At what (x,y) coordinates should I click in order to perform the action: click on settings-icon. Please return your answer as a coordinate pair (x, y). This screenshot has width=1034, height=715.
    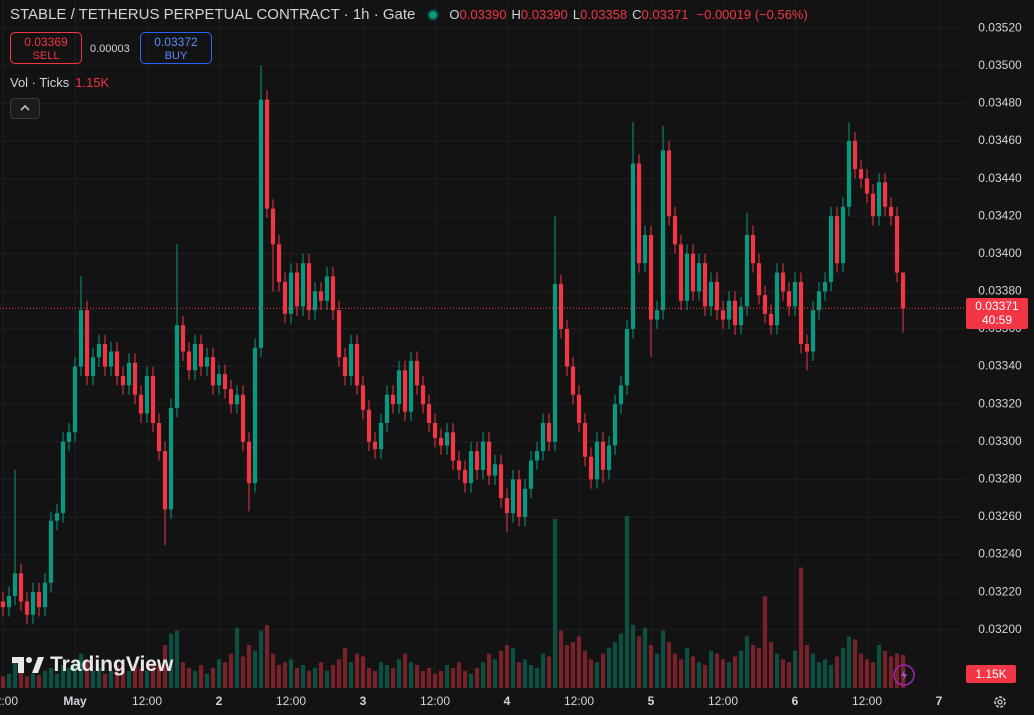
    Looking at the image, I should click on (1000, 702).